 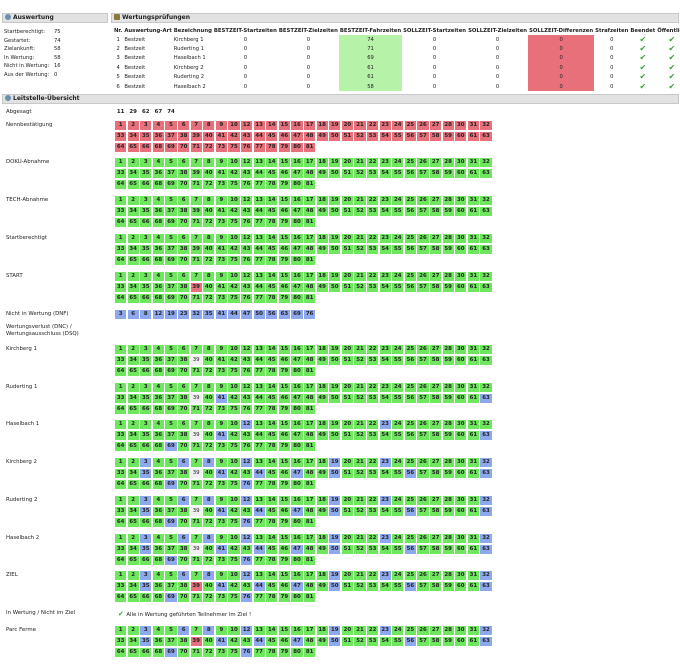 What do you see at coordinates (373, 200) in the screenshot?
I see `participant-cell: 22` at bounding box center [373, 200].